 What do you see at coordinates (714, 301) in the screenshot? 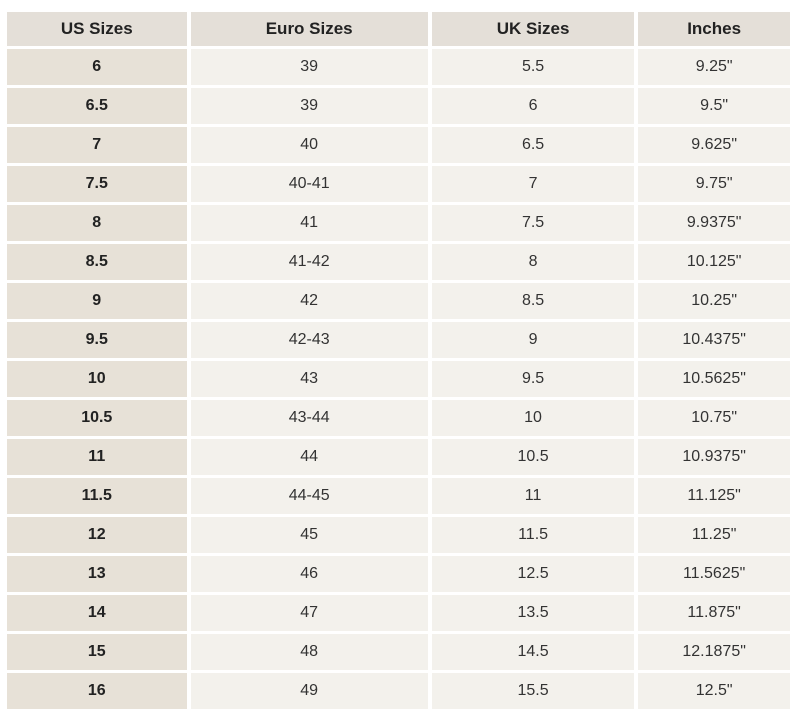
I see `cell-inches: 10.25"` at bounding box center [714, 301].